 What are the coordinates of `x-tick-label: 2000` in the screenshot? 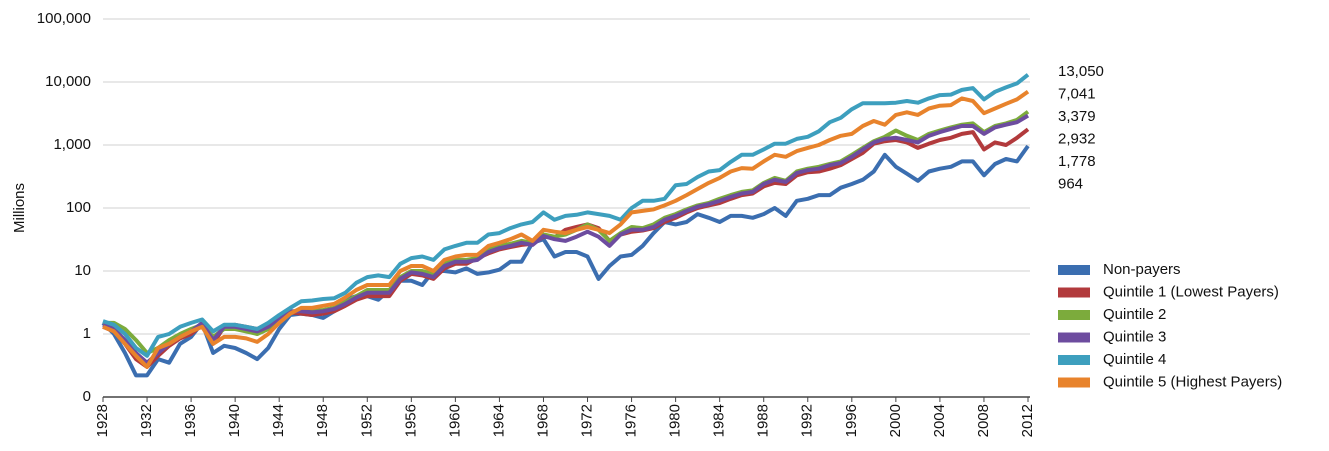 It's located at (895, 420).